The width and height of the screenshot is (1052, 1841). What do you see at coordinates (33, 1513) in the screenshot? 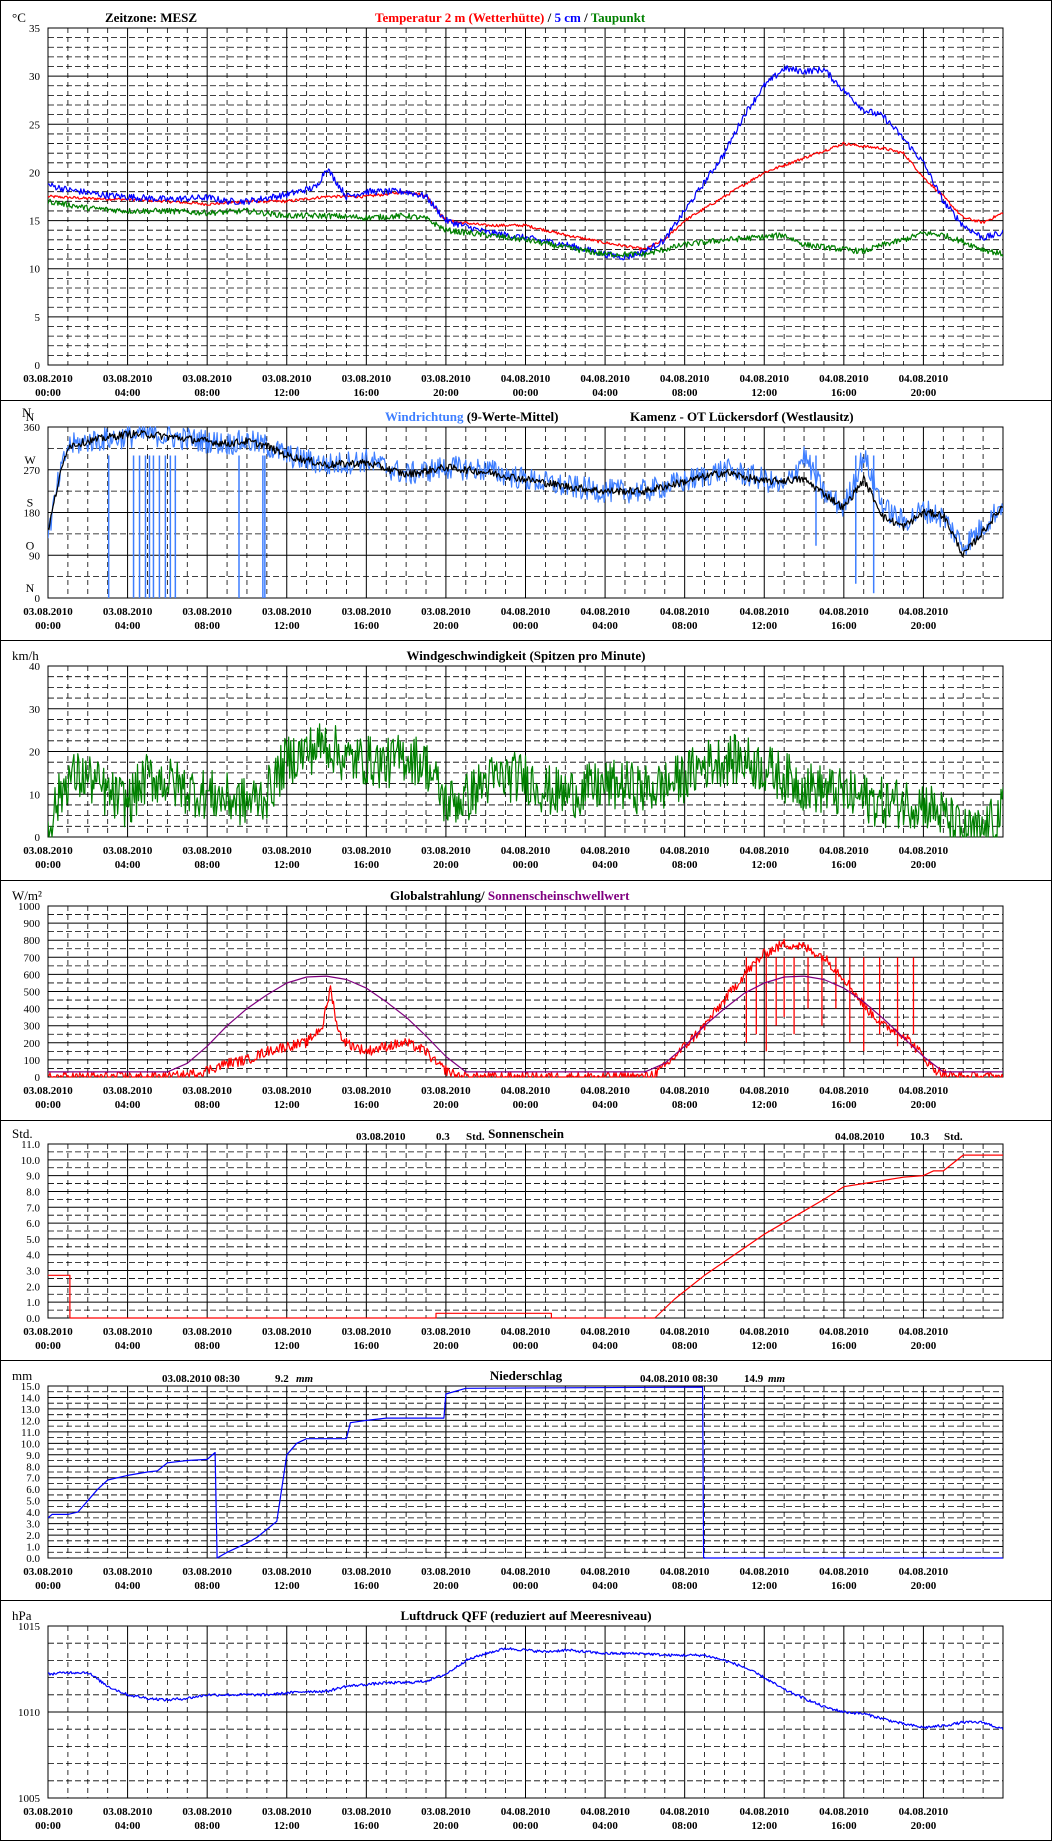
I see `y-tick-label: 4.0` at bounding box center [33, 1513].